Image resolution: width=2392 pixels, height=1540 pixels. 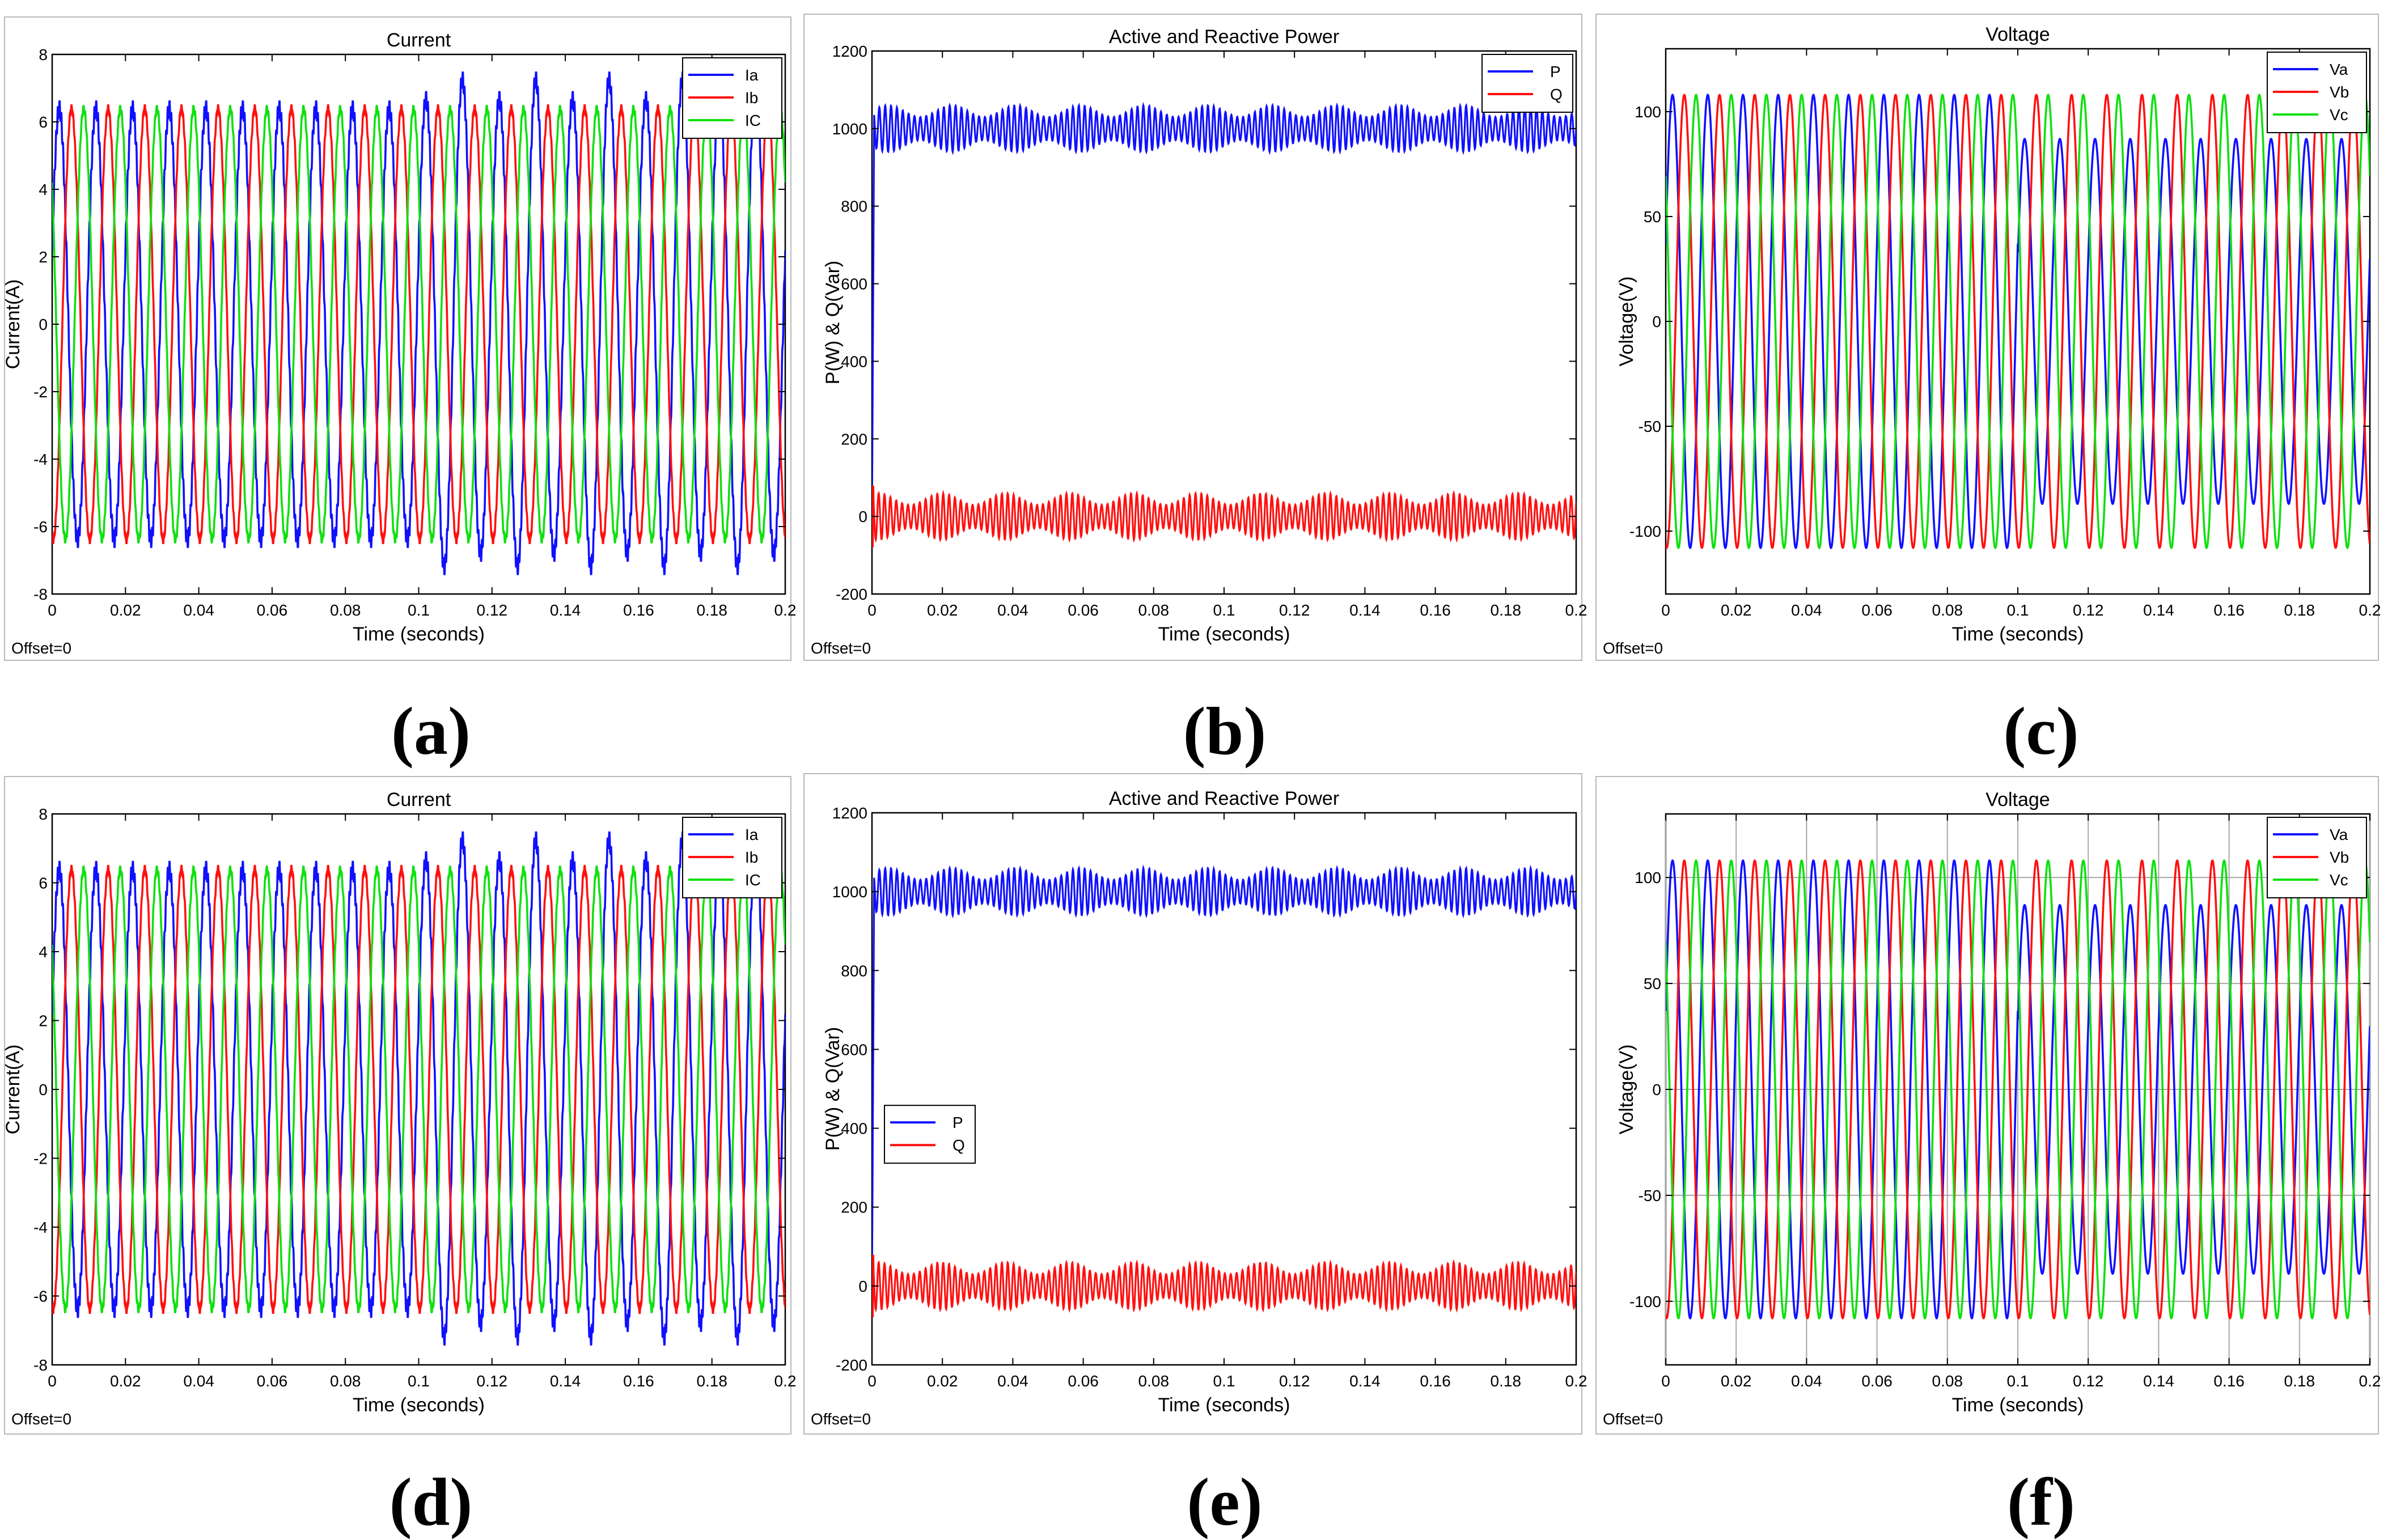 I want to click on y-tick-label: -8, so click(x=40, y=594).